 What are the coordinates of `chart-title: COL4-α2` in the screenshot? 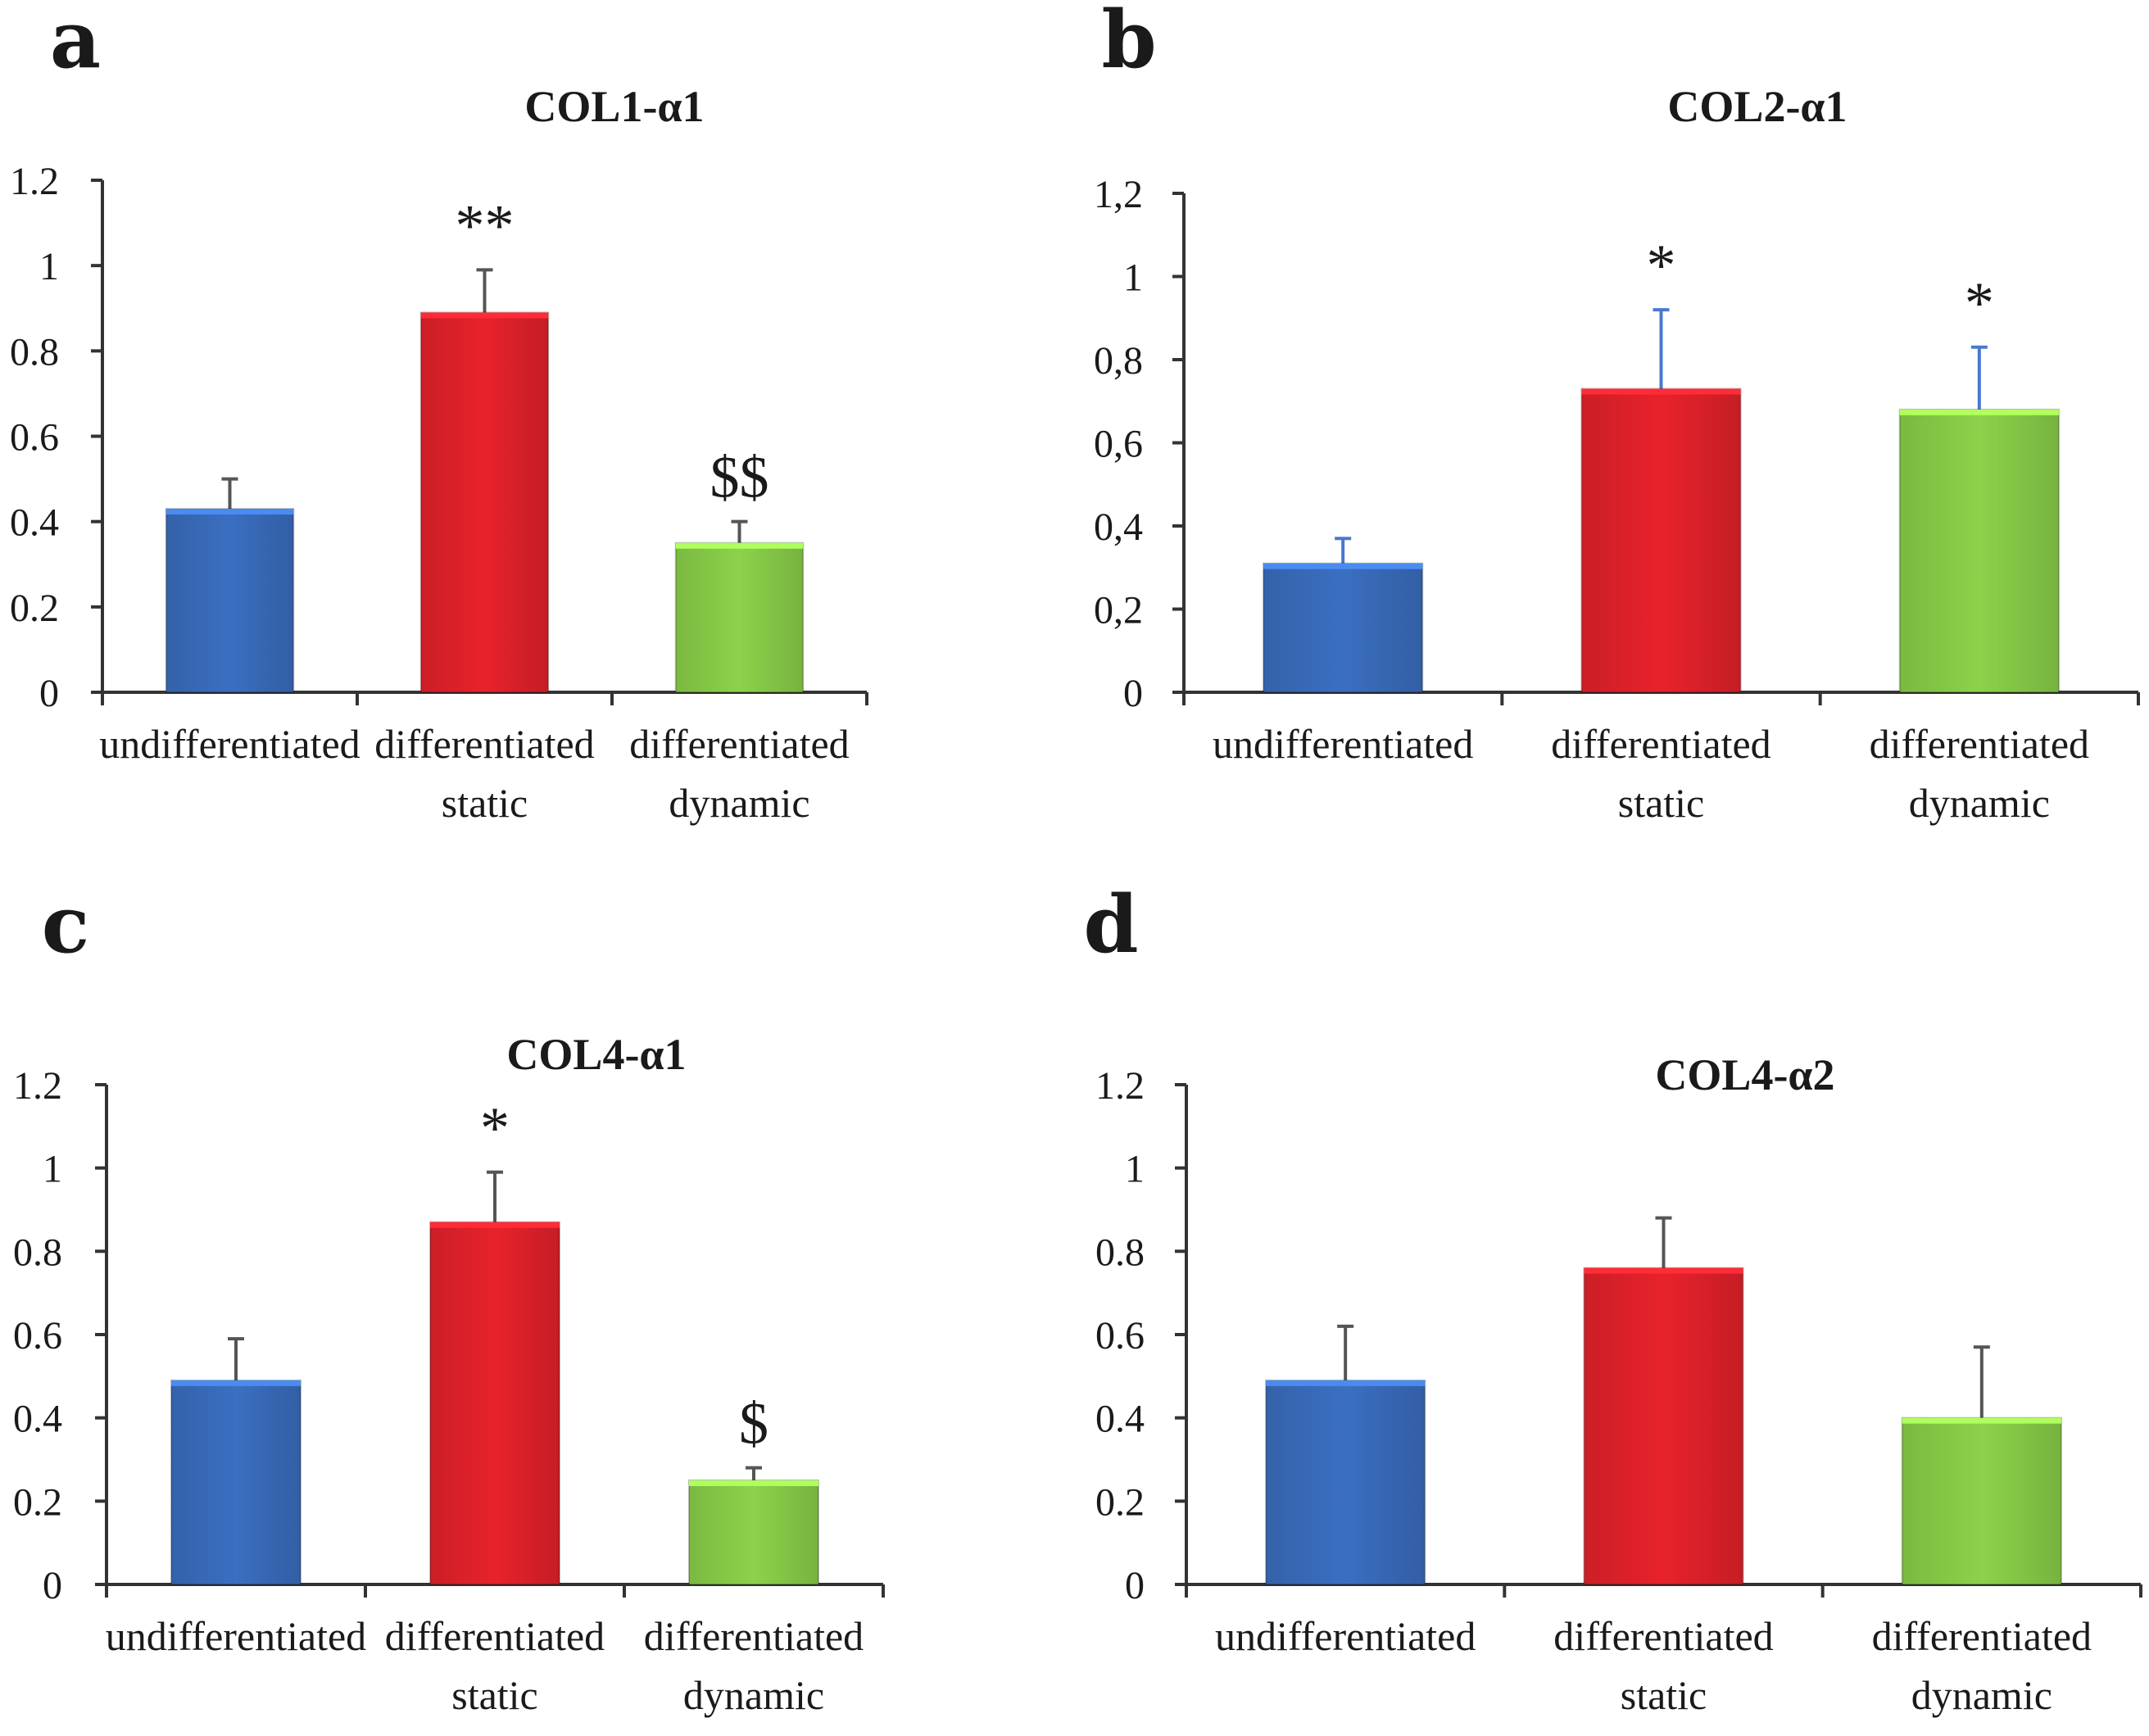 It's located at (1744, 1074).